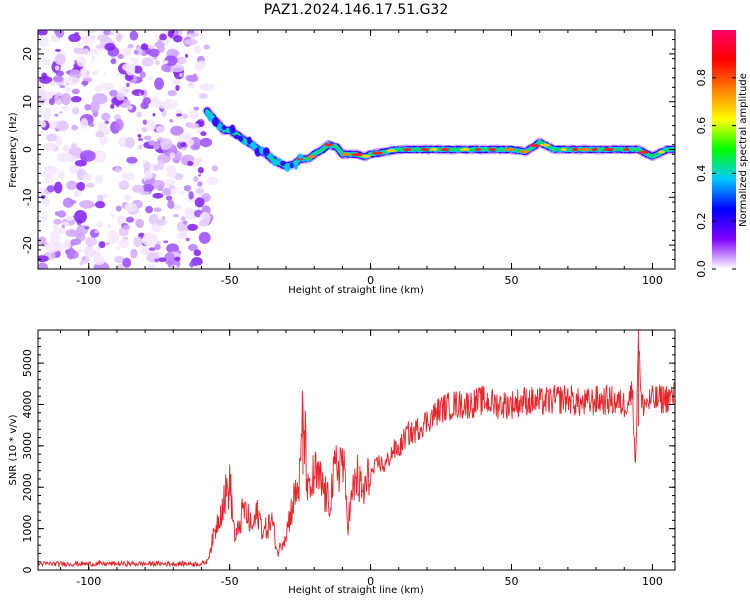  Describe the element at coordinates (27, 197) in the screenshot. I see `spectrogram-y-tick-label: -10` at that location.